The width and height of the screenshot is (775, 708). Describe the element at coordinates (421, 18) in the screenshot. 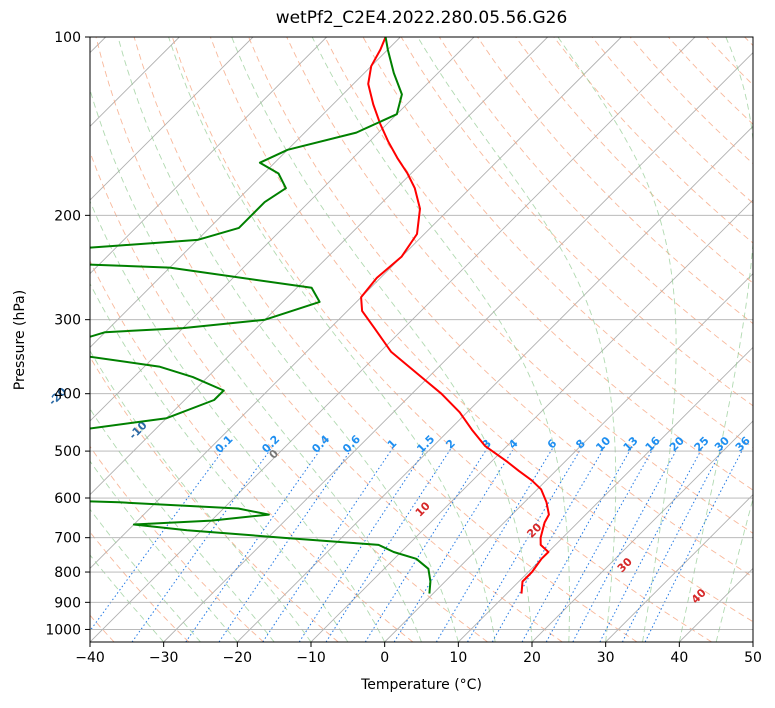

I see `chart-title: wetPf2_C2E4.2022.280.05.56.G26` at that location.